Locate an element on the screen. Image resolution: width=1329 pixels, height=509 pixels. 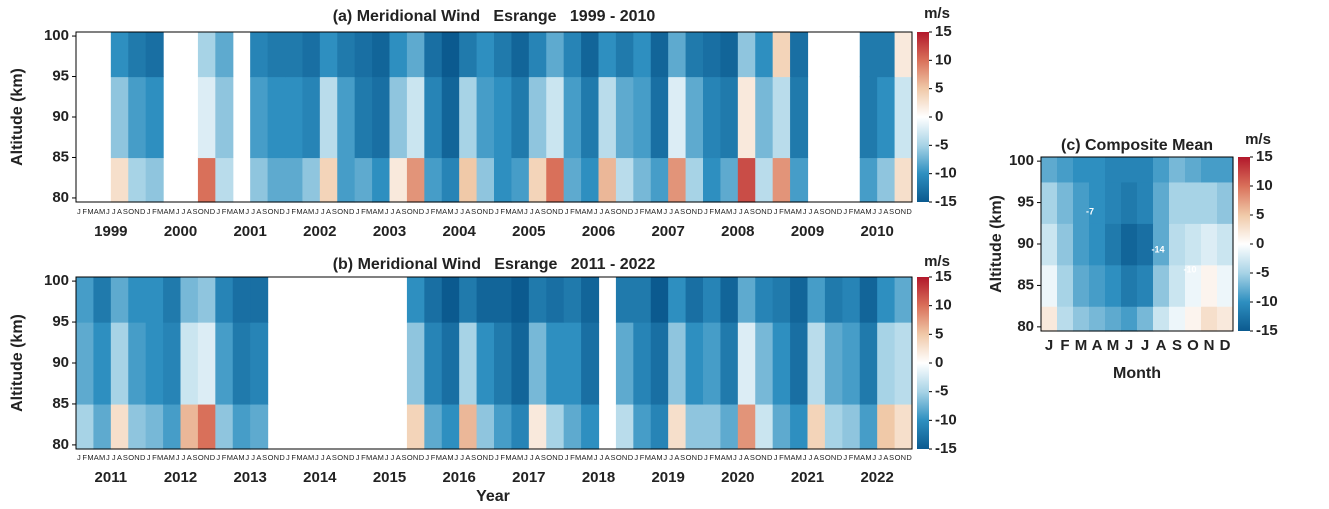
colorbar-tick-label: 5 is located at coordinates (939, 333).